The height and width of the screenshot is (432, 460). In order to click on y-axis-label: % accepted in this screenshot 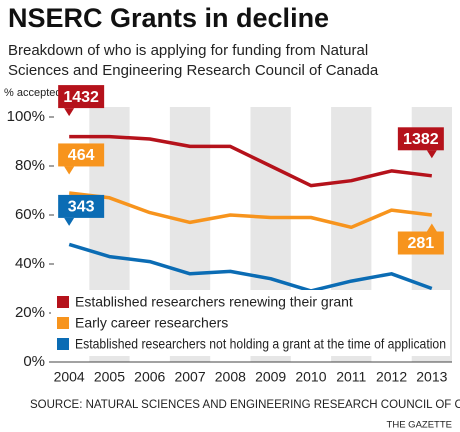, I will do `click(32, 93)`.